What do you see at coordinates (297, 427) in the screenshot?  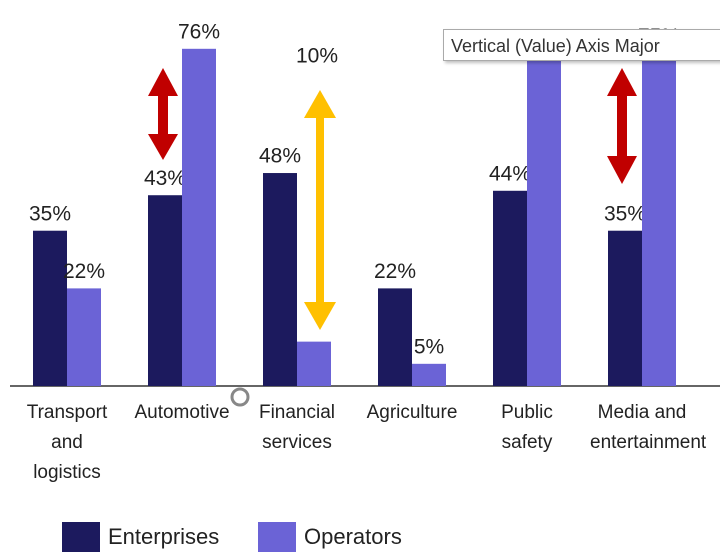 I see `x-tick-label: Financial services` at bounding box center [297, 427].